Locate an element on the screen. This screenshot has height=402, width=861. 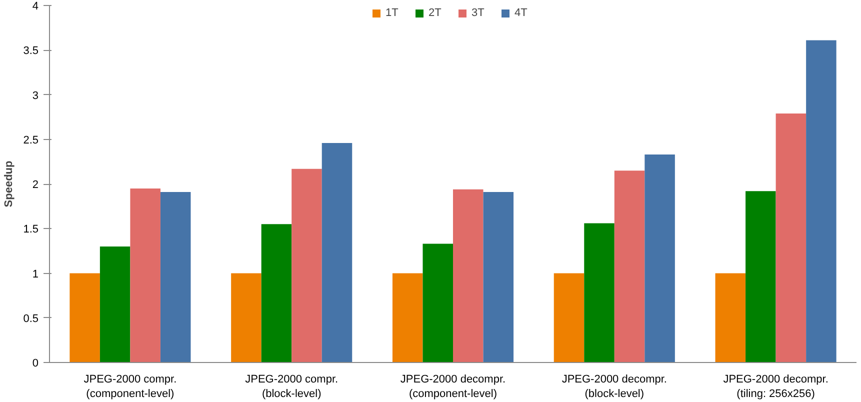
y-tick-label: 0 is located at coordinates (35, 364).